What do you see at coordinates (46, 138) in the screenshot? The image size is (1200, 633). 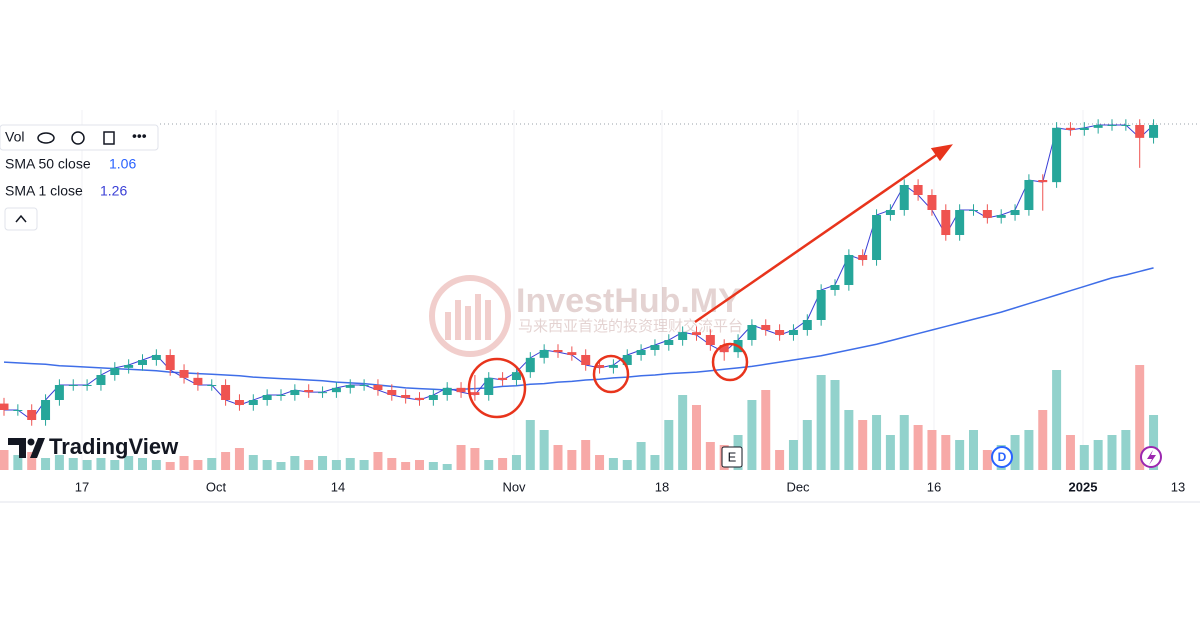 I see `eye-icon` at bounding box center [46, 138].